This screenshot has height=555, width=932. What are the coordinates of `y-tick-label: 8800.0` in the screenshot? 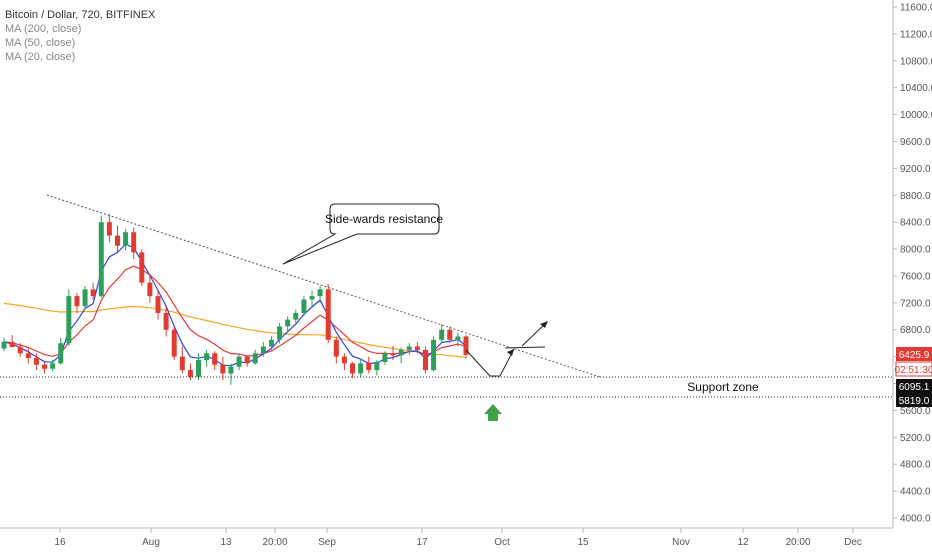 It's located at (915, 196).